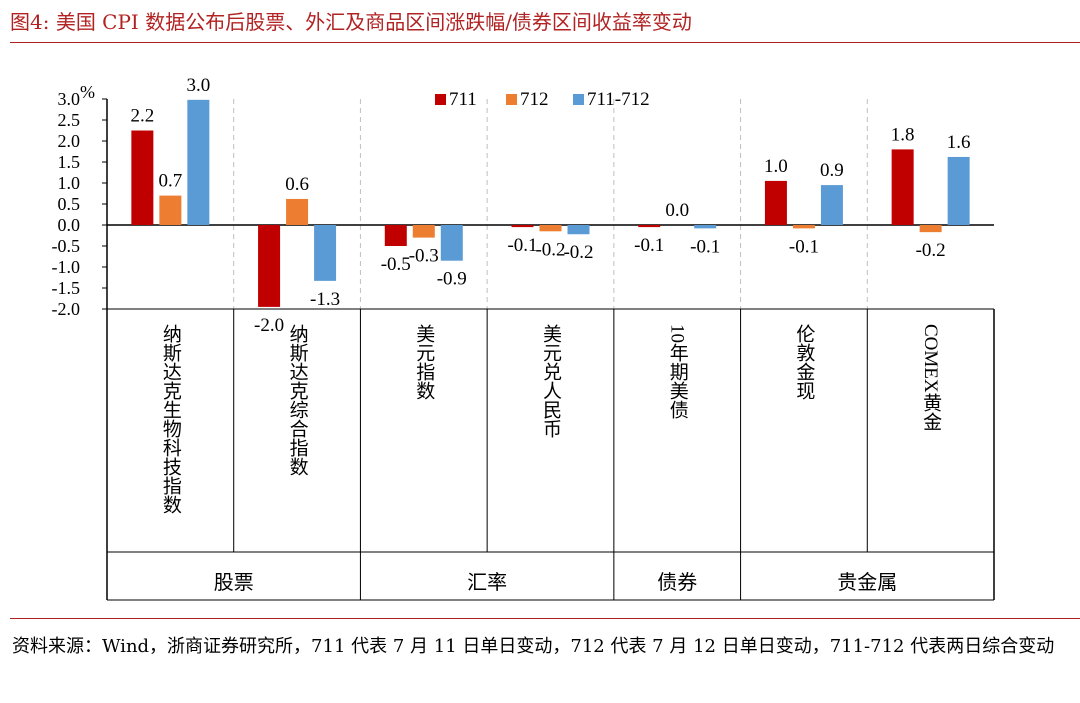 This screenshot has width=1080, height=703. I want to click on data-label: -2.0, so click(269, 325).